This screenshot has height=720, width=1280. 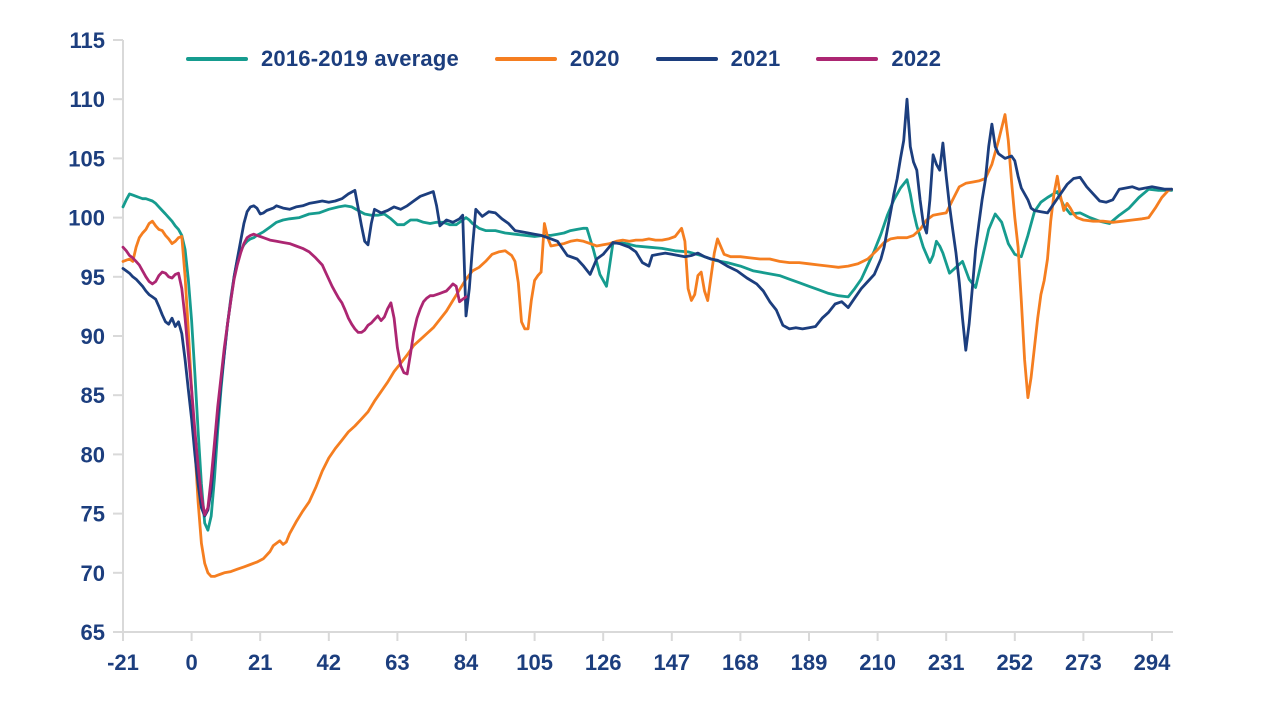 I want to click on chart-legend: 2016-2019 average 2020 2021 2022, so click(x=563, y=59).